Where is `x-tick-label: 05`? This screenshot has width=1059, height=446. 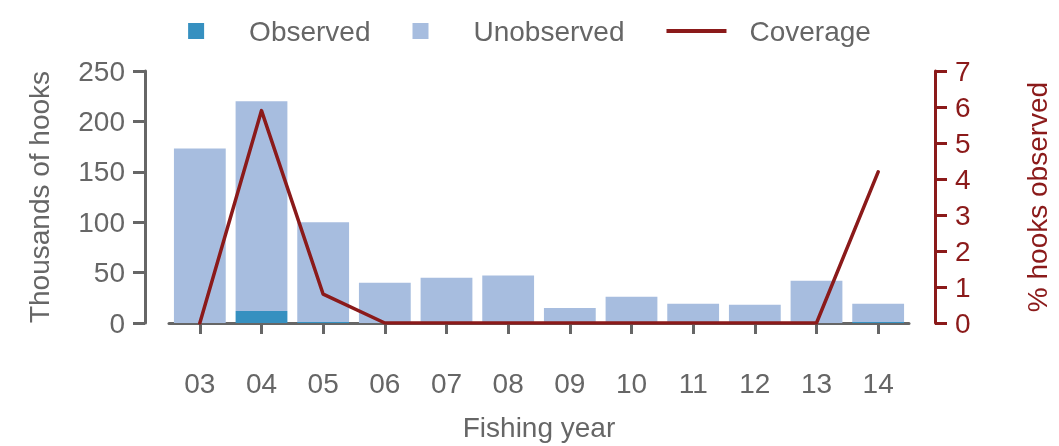 x-tick-label: 05 is located at coordinates (323, 383).